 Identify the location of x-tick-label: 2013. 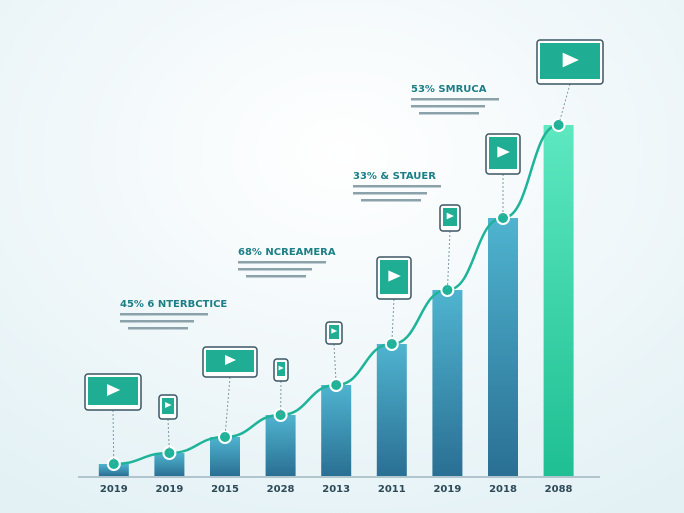
(336, 489).